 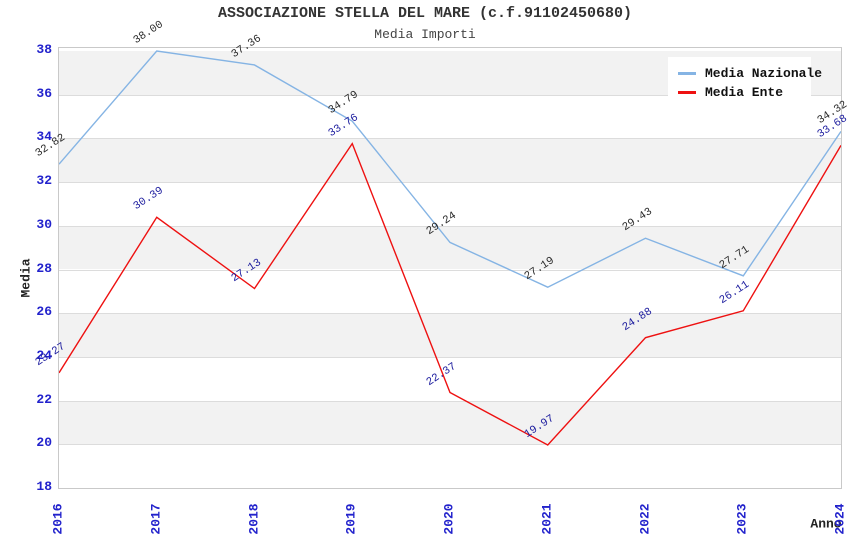 What do you see at coordinates (351, 519) in the screenshot?
I see `x-tick-label: 2019` at bounding box center [351, 519].